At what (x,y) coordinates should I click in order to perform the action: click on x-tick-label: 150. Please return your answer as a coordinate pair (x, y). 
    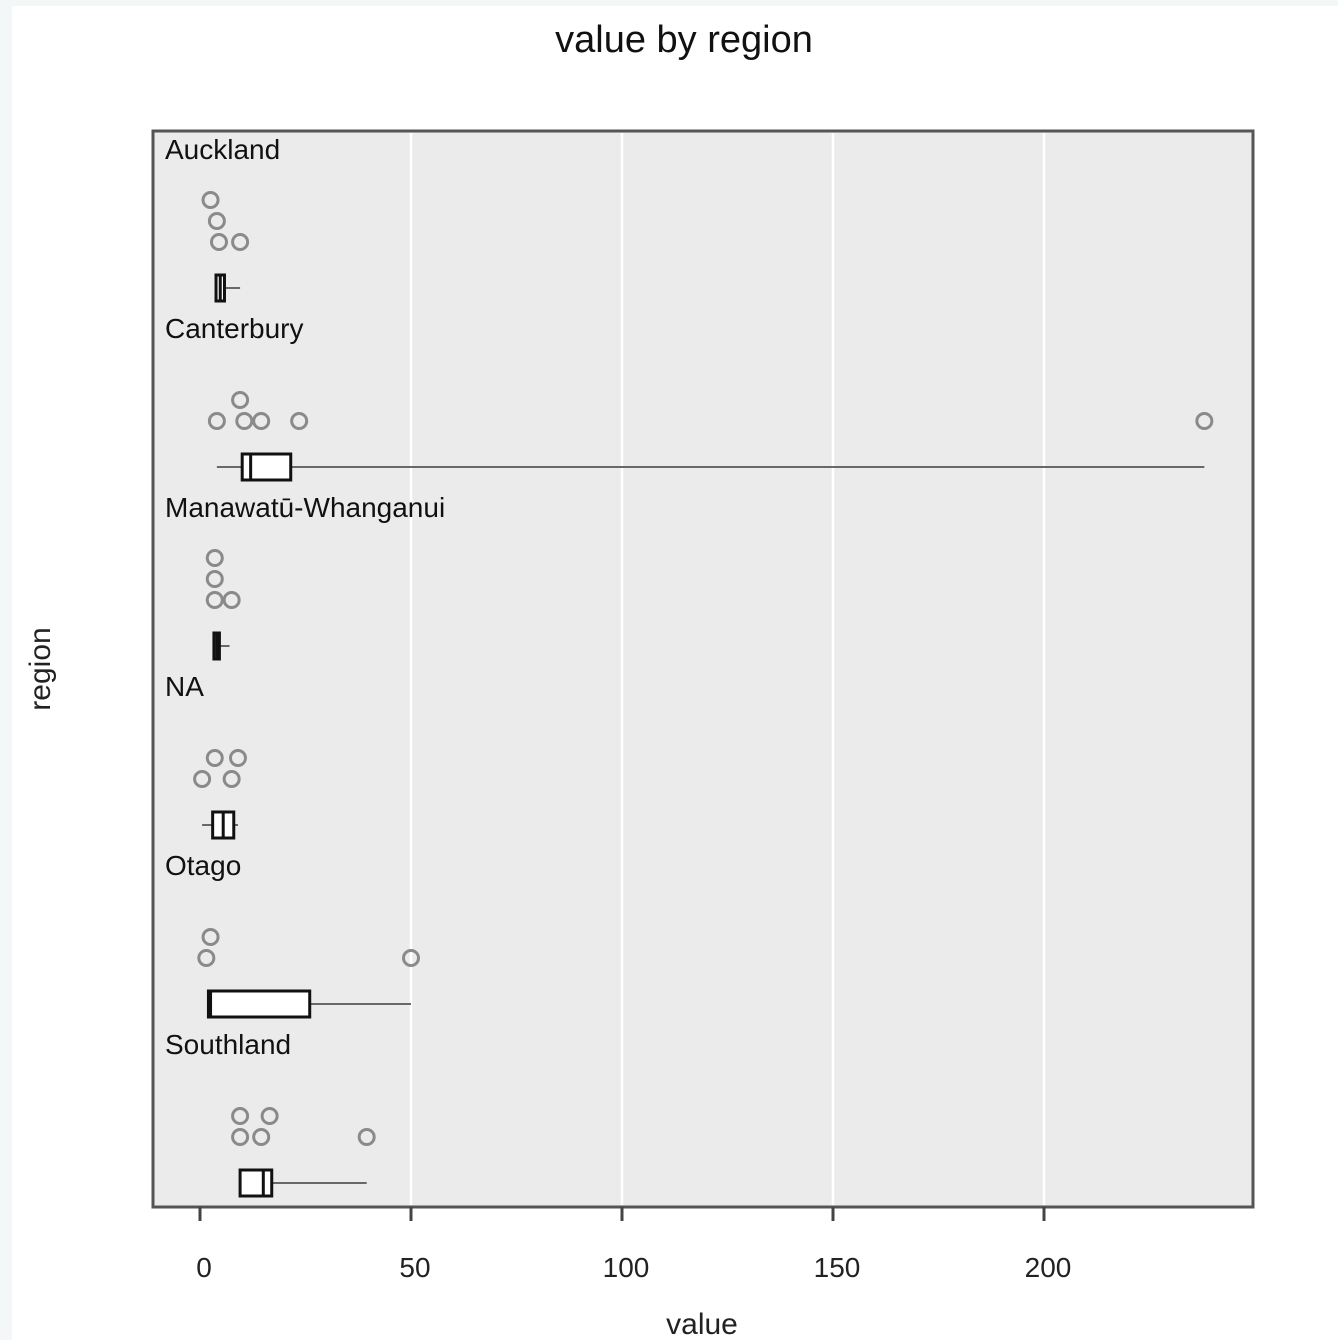
    Looking at the image, I should click on (837, 1267).